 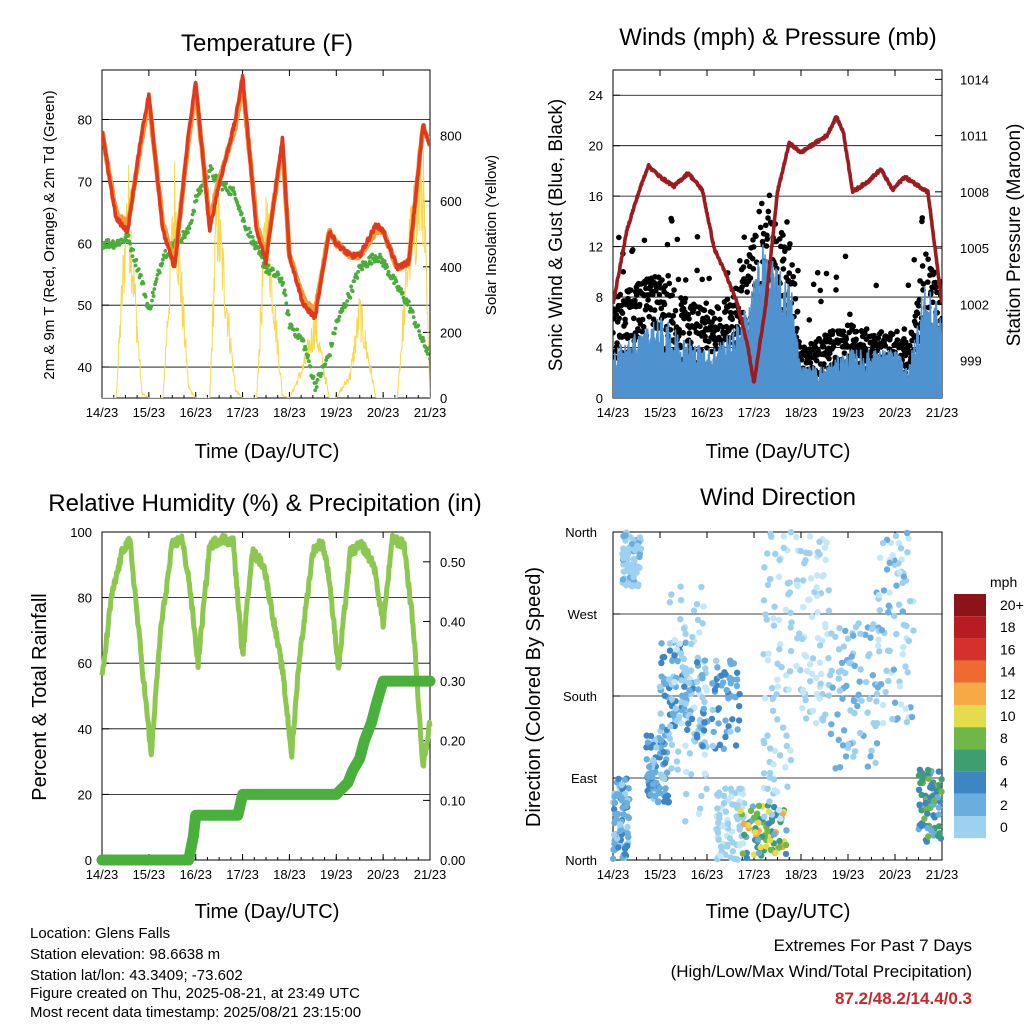 I want to click on winds-ytick-label: 24, so click(x=596, y=95).